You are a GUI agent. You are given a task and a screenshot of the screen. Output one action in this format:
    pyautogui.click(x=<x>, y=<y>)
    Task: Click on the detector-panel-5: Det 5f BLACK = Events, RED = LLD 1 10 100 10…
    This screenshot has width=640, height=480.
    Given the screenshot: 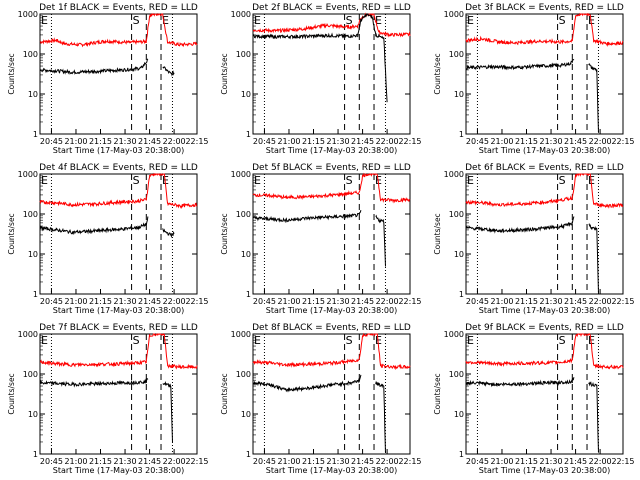 What is the action you would take?
    pyautogui.click(x=321, y=239)
    